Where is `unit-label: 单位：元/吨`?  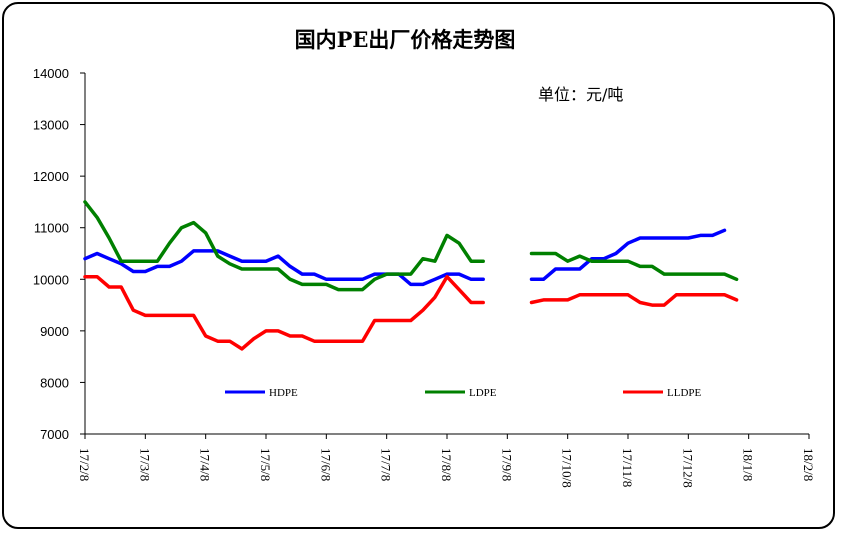 unit-label: 单位：元/吨 is located at coordinates (580, 94).